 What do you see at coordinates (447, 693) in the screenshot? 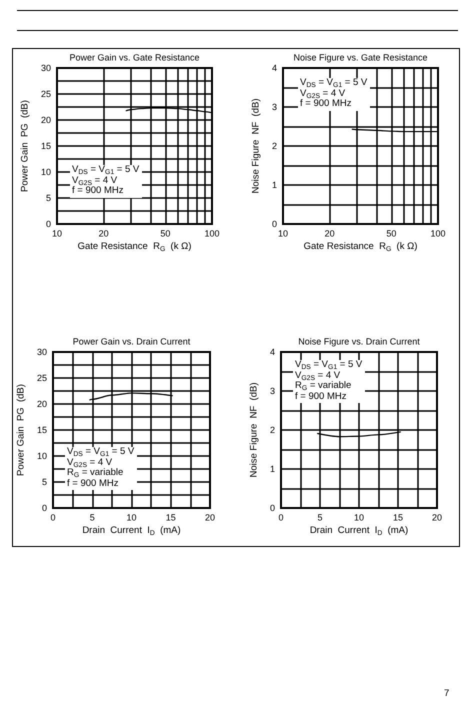
I see `text: 7` at bounding box center [447, 693].